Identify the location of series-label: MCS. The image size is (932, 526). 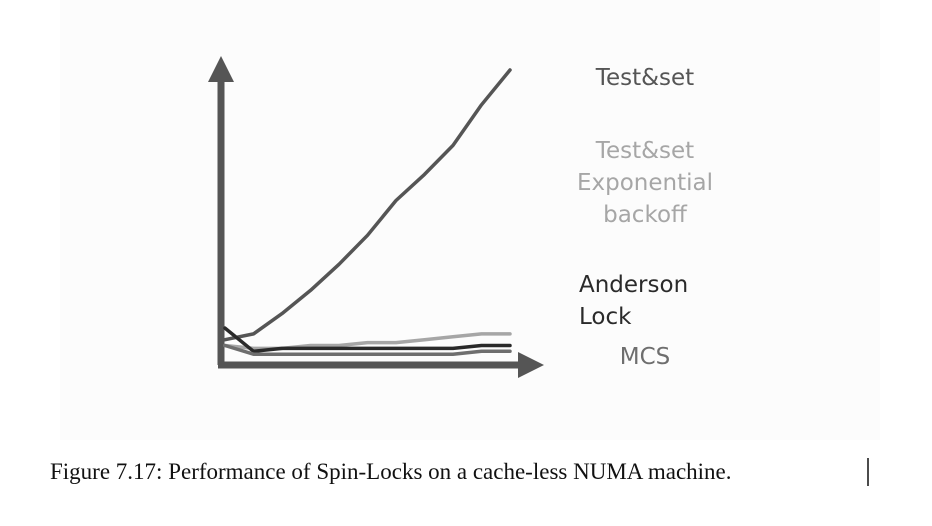
(645, 357).